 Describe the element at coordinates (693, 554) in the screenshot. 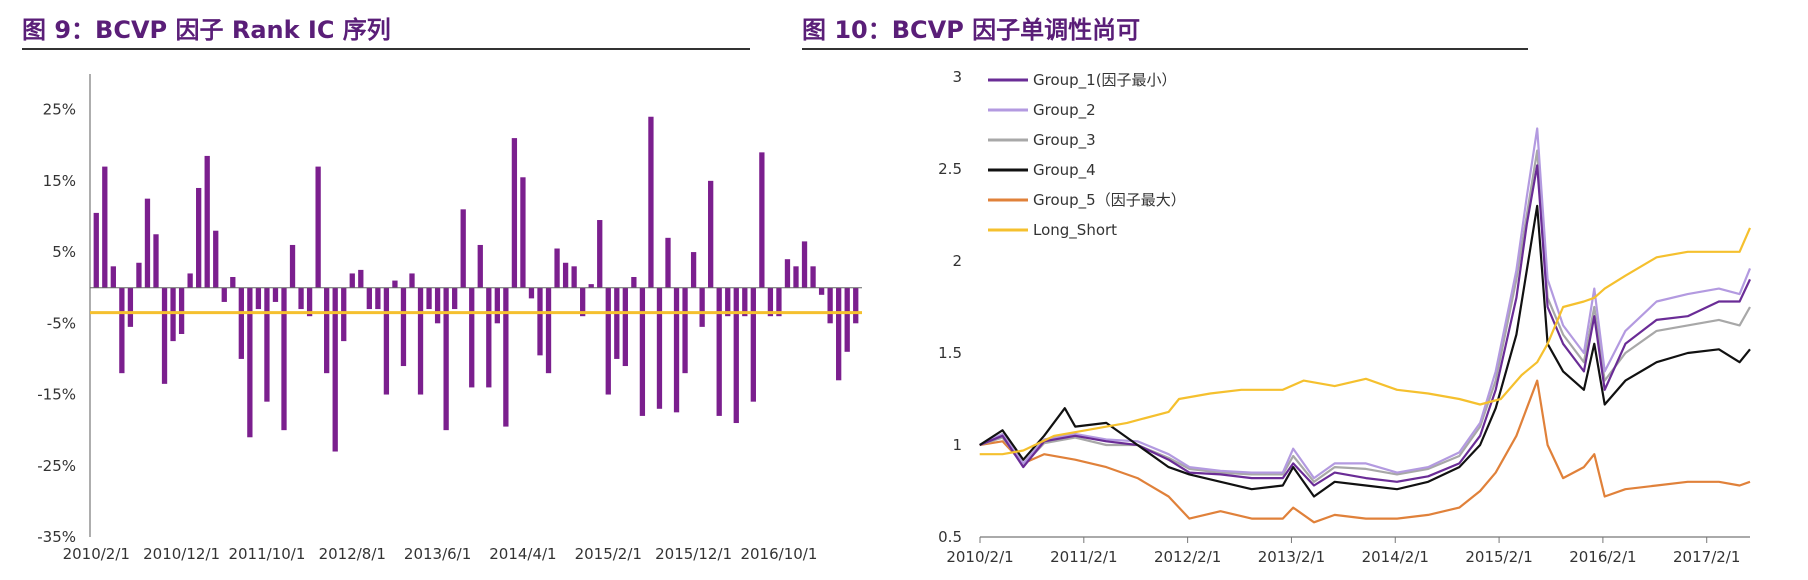

I see `x-tick-label: 2015/12/1` at that location.